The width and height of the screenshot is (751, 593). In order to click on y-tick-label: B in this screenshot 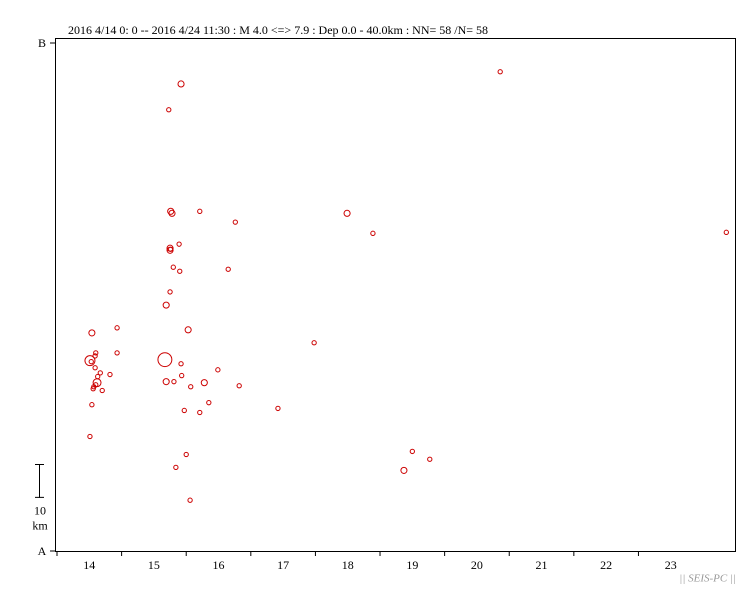, I will do `click(42, 43)`.